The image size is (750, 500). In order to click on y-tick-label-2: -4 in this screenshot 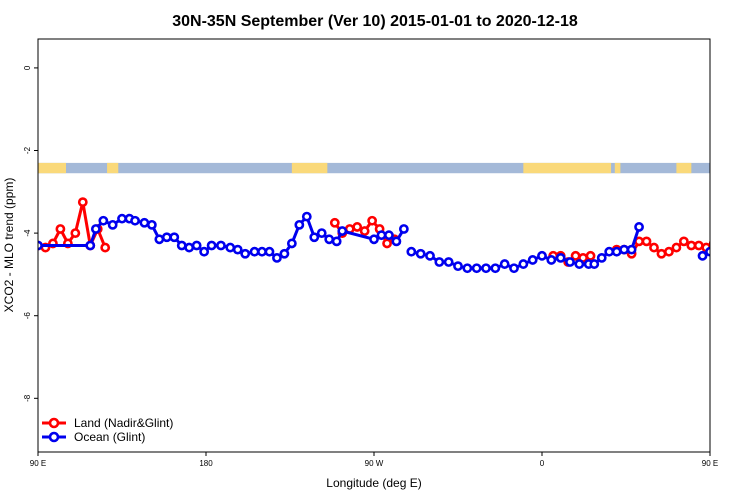, I will do `click(27, 233)`.